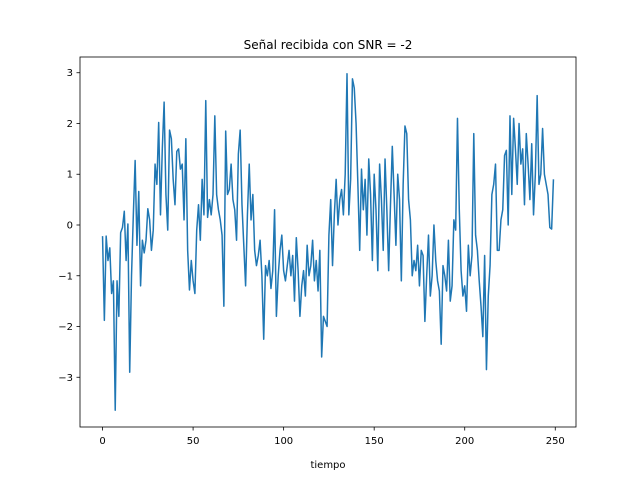 The image size is (640, 480). I want to click on x-tick-label: 150, so click(374, 441).